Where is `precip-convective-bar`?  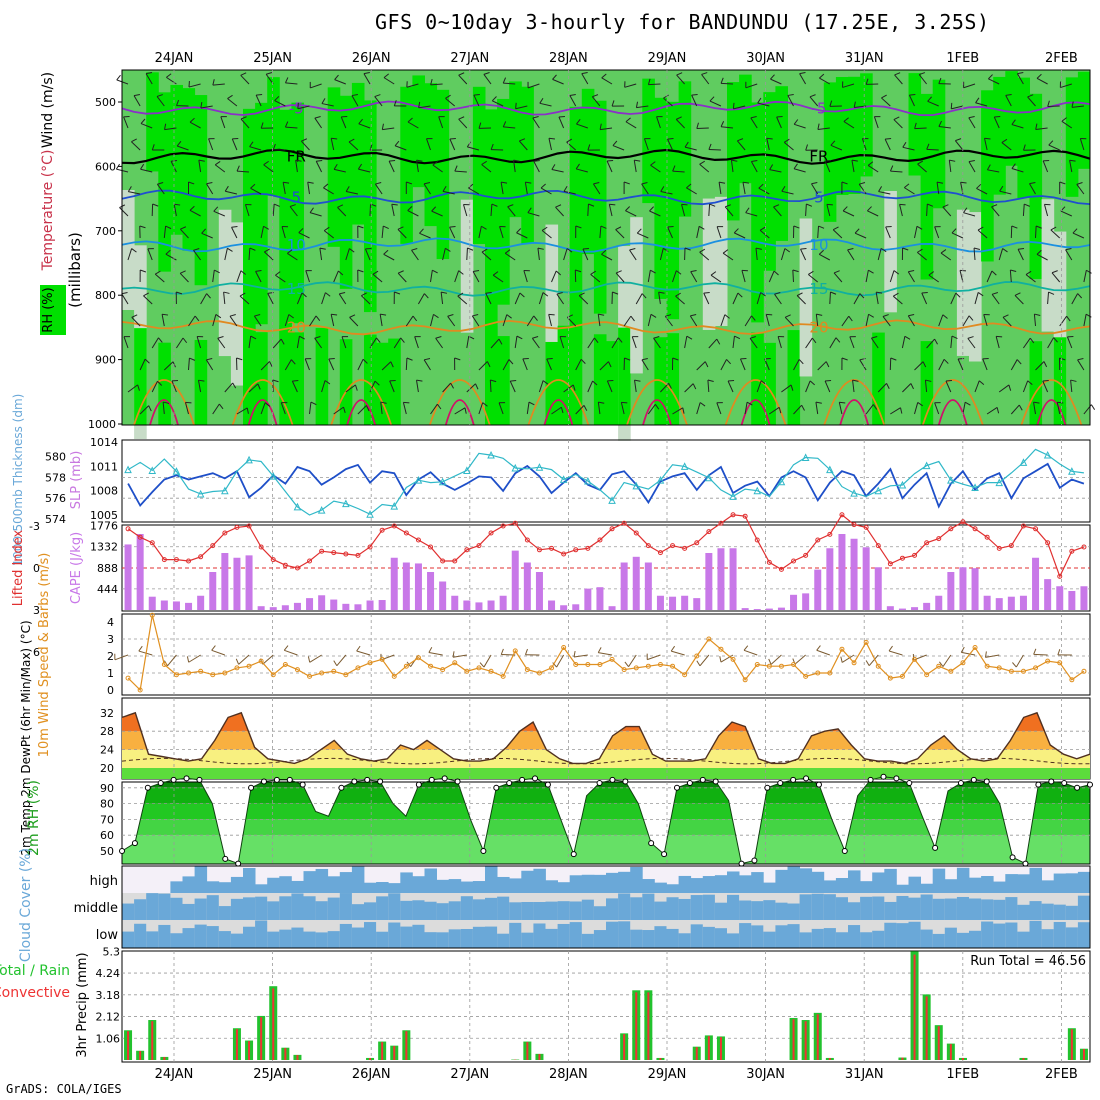
precip-convective-bar is located at coordinates (829, 1059).